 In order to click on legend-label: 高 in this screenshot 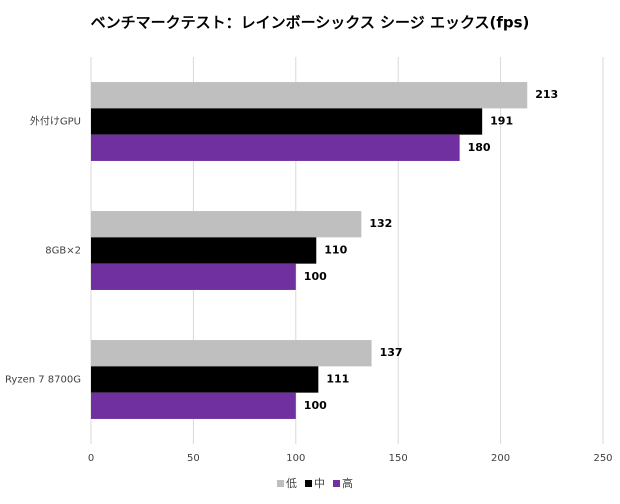, I will do `click(347, 483)`.